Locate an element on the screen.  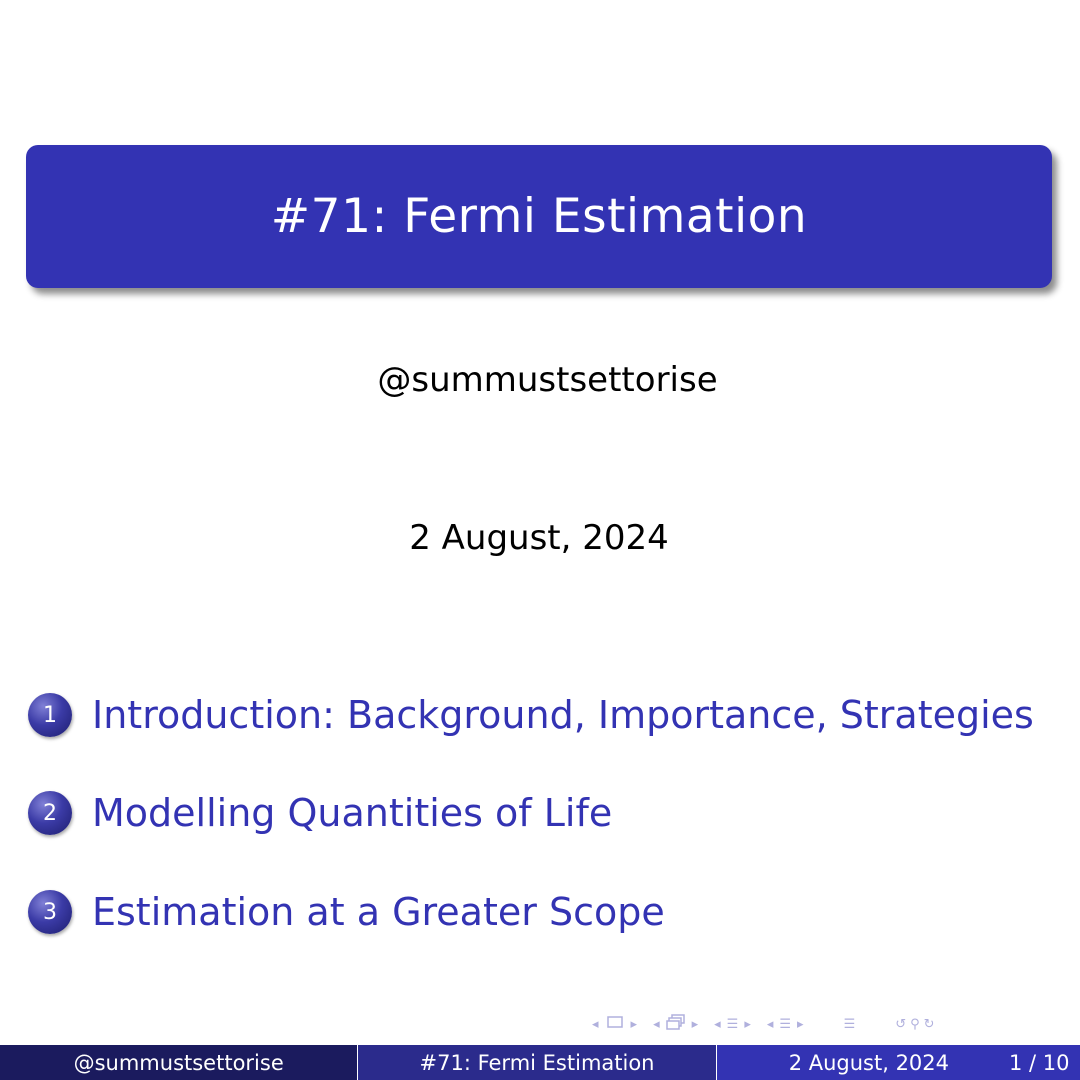
toc-item-estimation: 3 Estimation at a Greater Scope is located at coordinates (346, 912).